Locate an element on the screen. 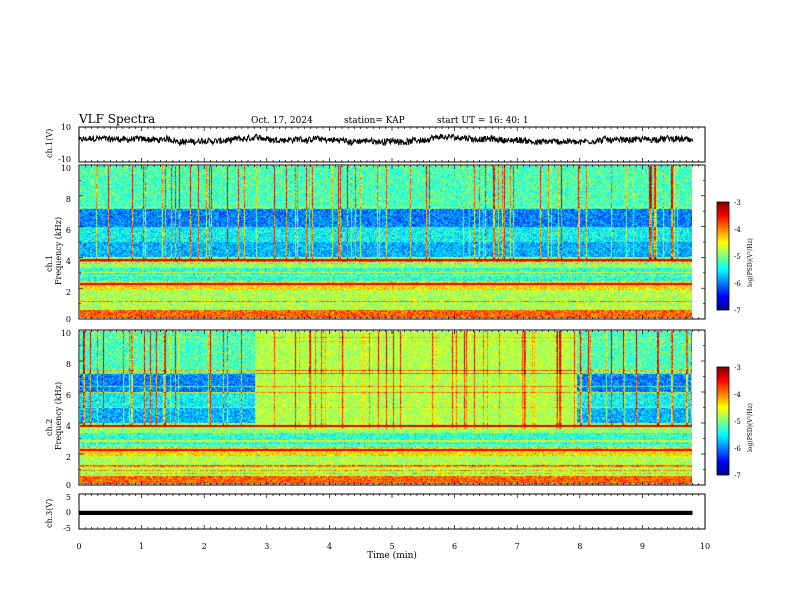  ch1-spec-ytick: 6 is located at coordinates (68, 230).